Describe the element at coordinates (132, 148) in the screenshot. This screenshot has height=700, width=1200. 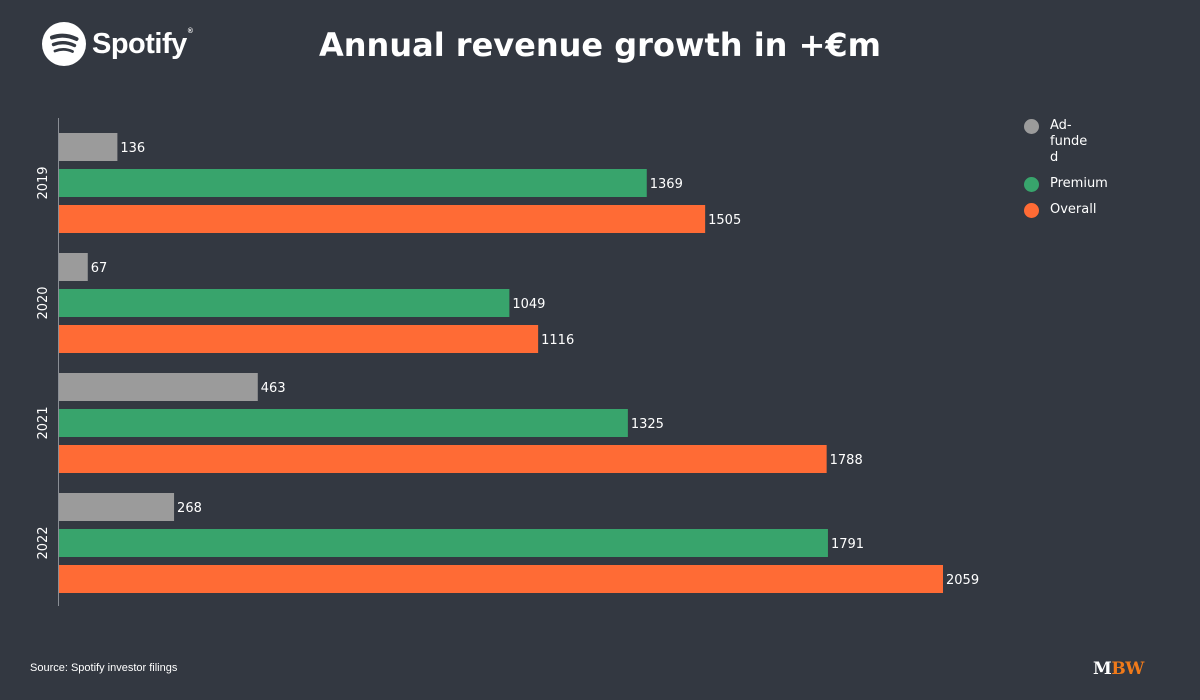
I see `data-label-ad-funded-2019: 136` at that location.